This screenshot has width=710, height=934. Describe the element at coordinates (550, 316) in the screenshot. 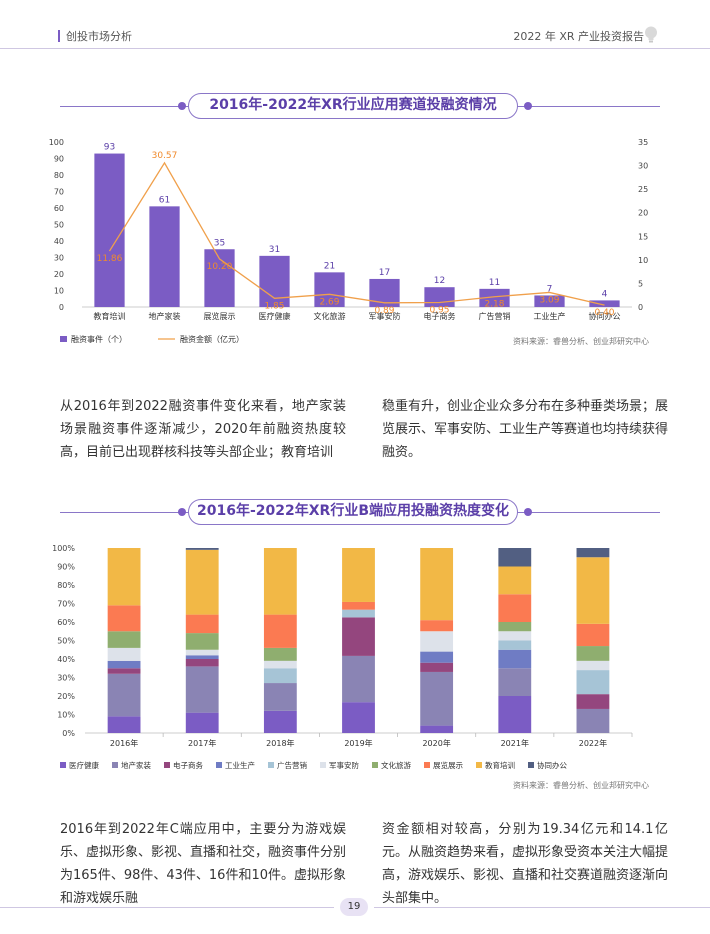

I see `x-tick-label: 工业生产` at that location.